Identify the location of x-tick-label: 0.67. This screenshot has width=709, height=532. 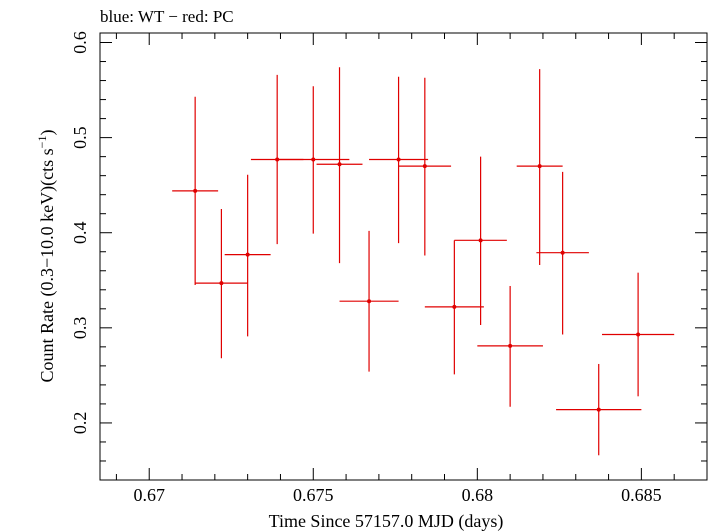
(149, 495).